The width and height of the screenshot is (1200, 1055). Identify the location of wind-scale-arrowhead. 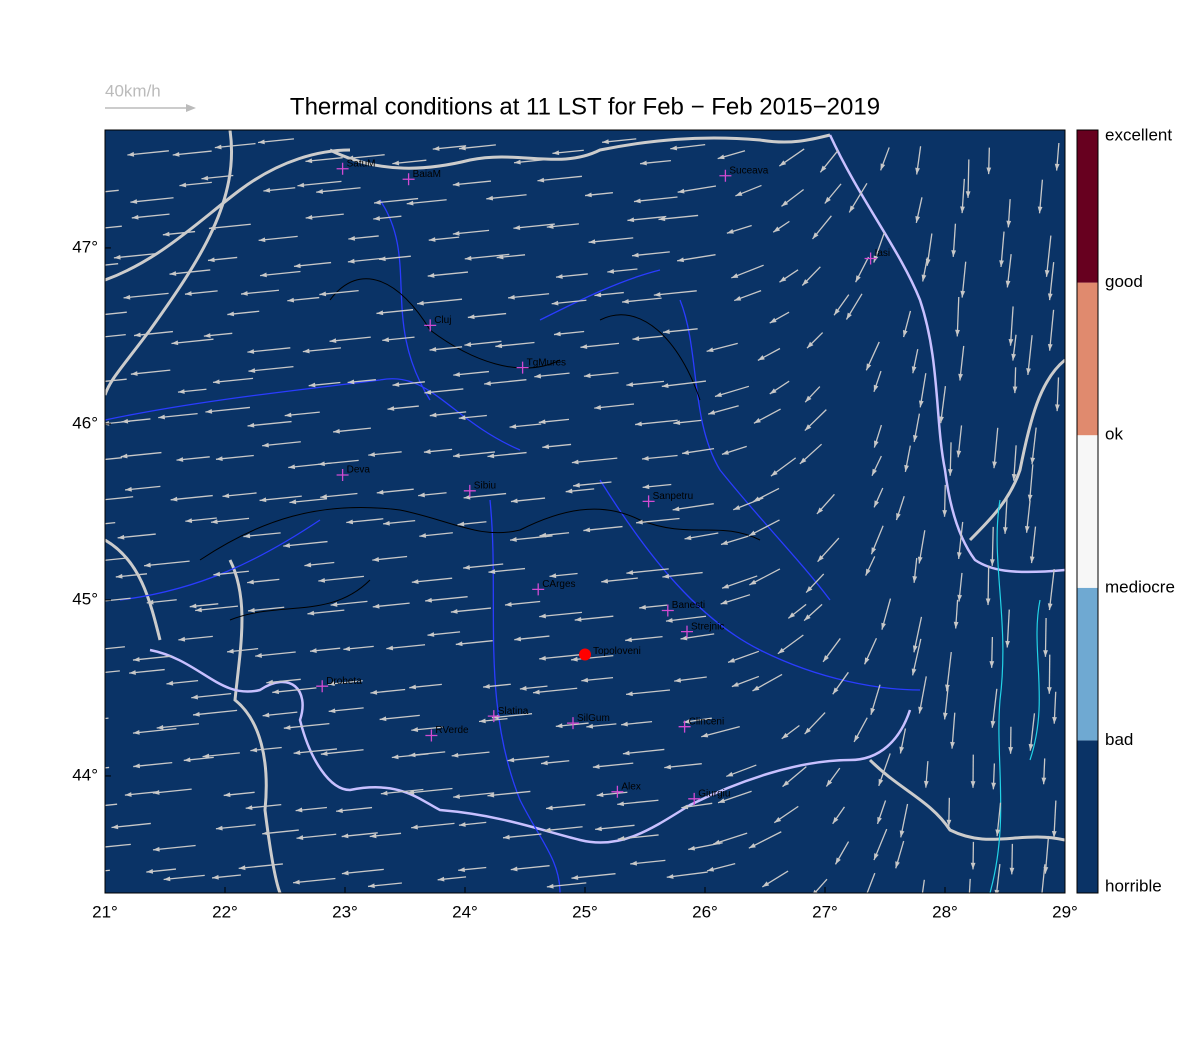
(191, 108).